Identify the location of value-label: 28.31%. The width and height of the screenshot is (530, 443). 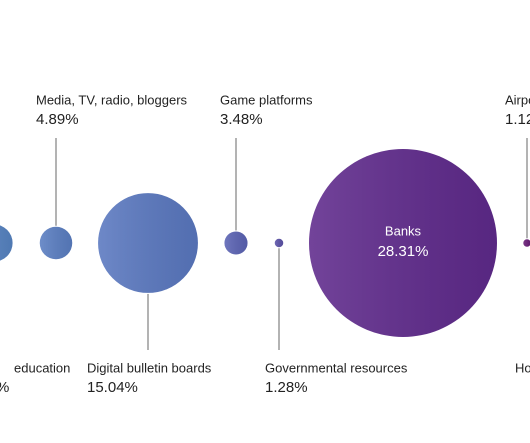
(403, 251).